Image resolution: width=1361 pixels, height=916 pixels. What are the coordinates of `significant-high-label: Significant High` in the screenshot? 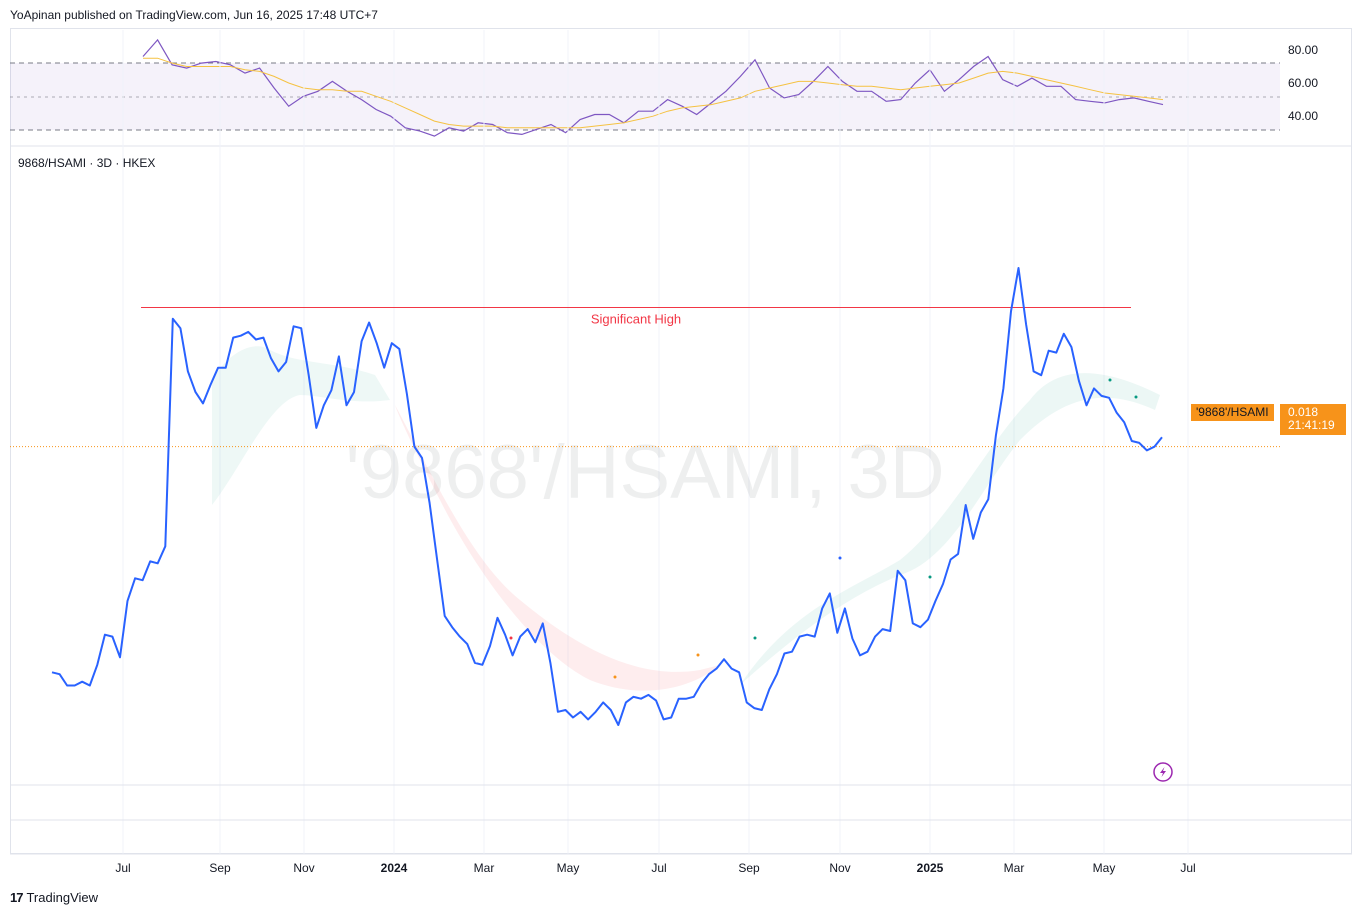 It's located at (636, 318).